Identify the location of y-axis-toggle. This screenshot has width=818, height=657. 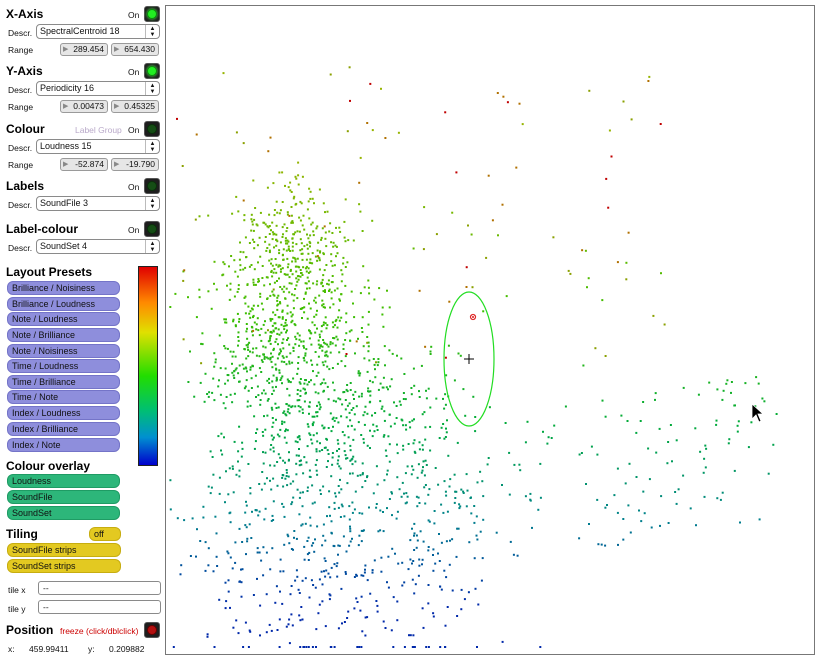
(152, 71).